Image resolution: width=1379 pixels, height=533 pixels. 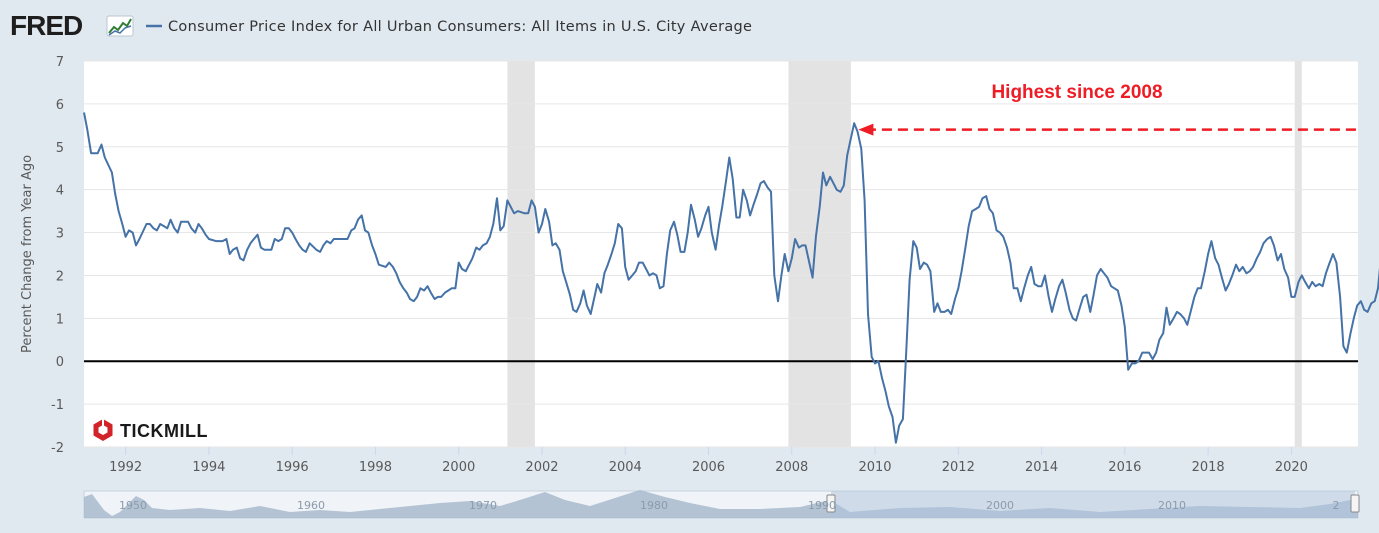 What do you see at coordinates (1355, 503) in the screenshot?
I see `navigator-right-handle` at bounding box center [1355, 503].